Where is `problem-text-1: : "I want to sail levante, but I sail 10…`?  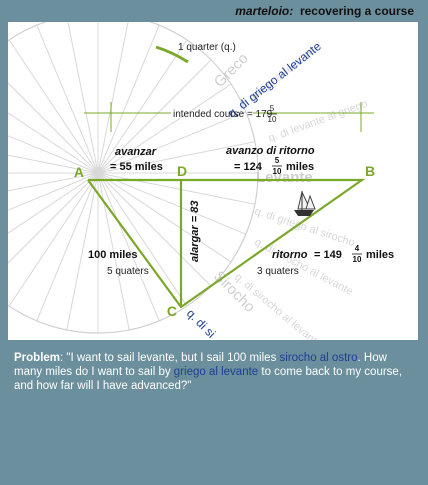
problem-text-1: : "I want to sail levante, but I sail 10… is located at coordinates (170, 358).